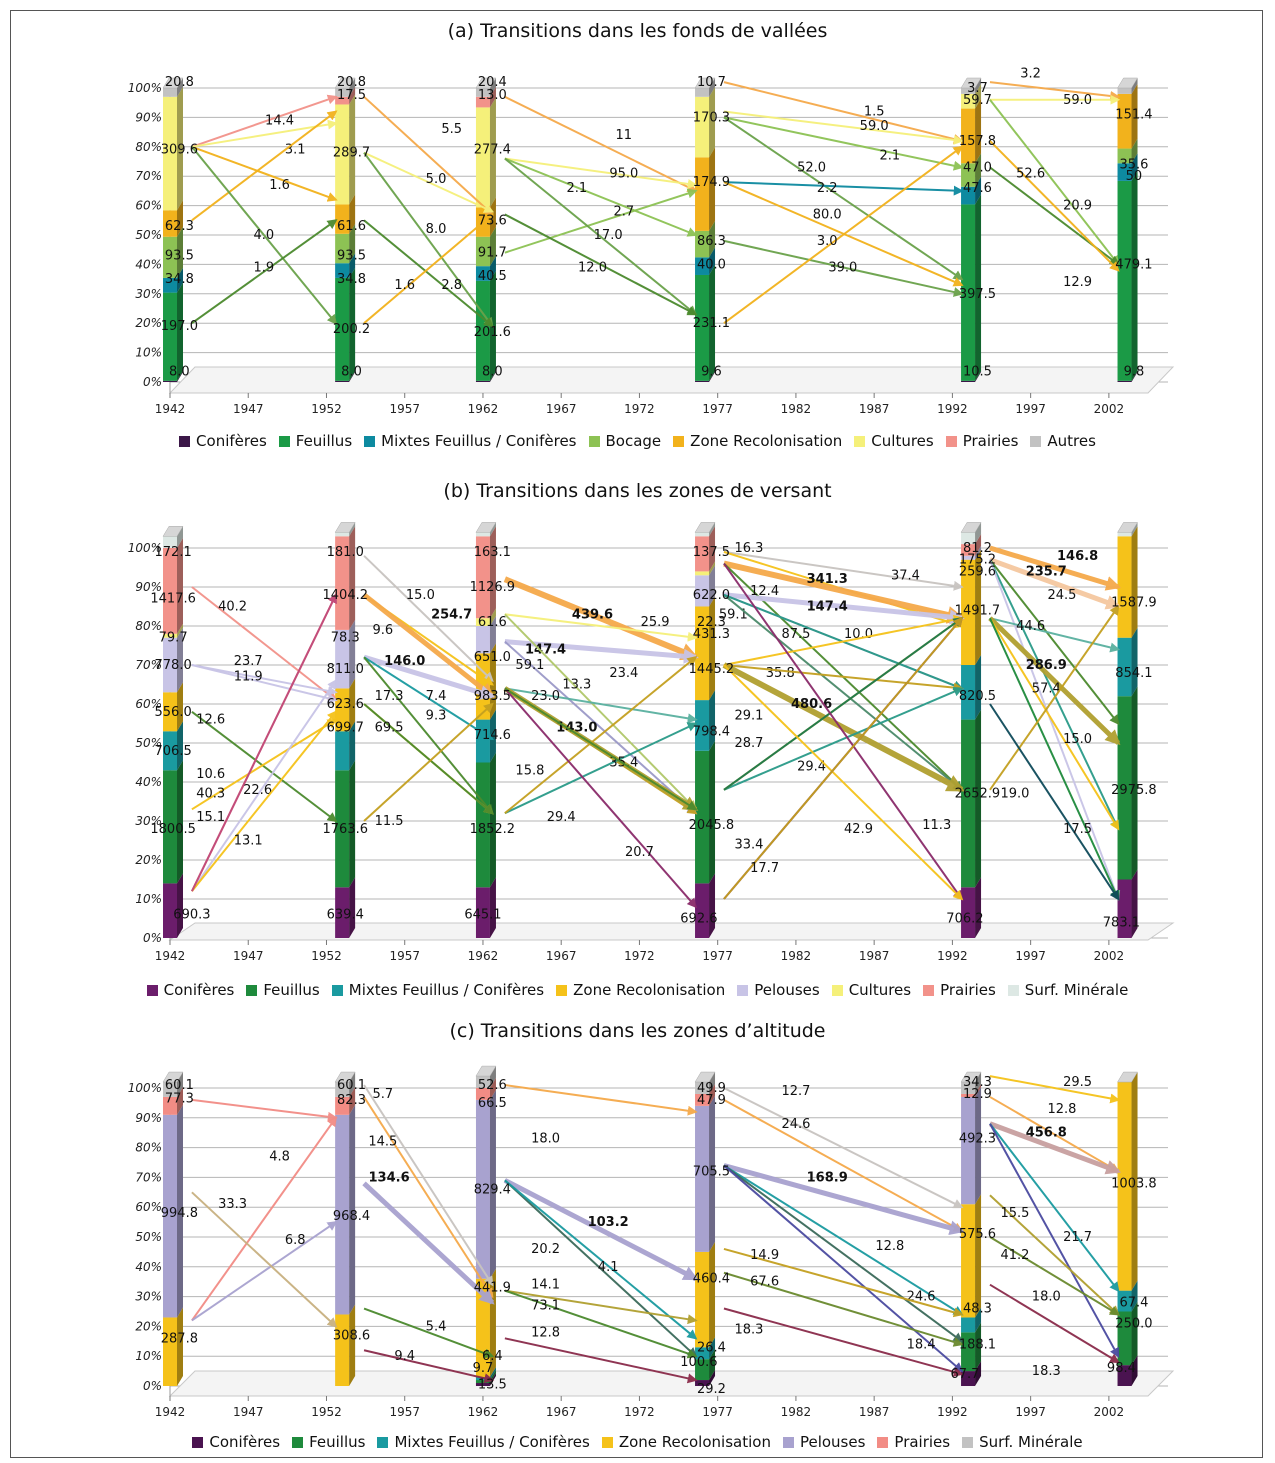 The image size is (1275, 1463). Describe the element at coordinates (623, 211) in the screenshot. I see `transition-label: 2.7` at that location.